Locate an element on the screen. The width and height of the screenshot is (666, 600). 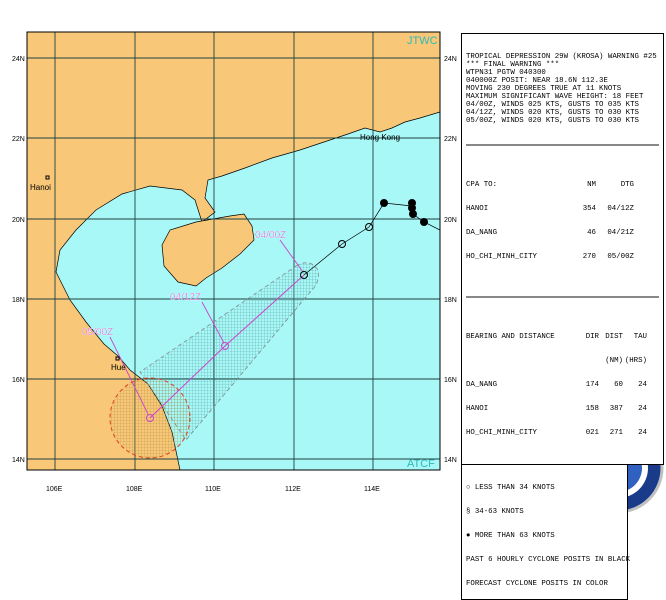
label-05-00z: 05/00Z is located at coordinates (97, 332).